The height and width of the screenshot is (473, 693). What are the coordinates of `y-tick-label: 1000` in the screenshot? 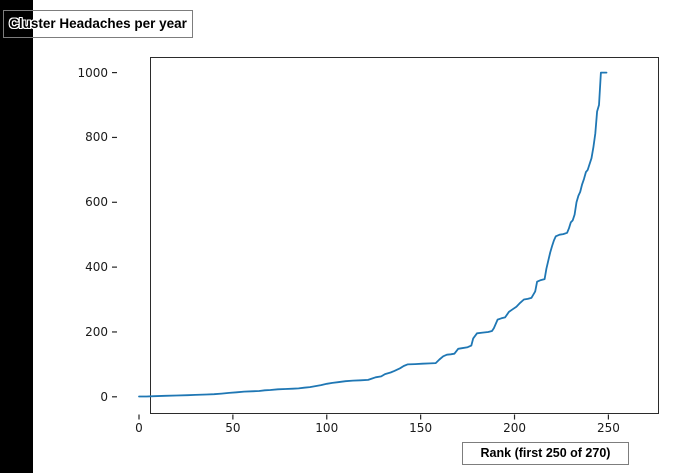 It's located at (92, 72).